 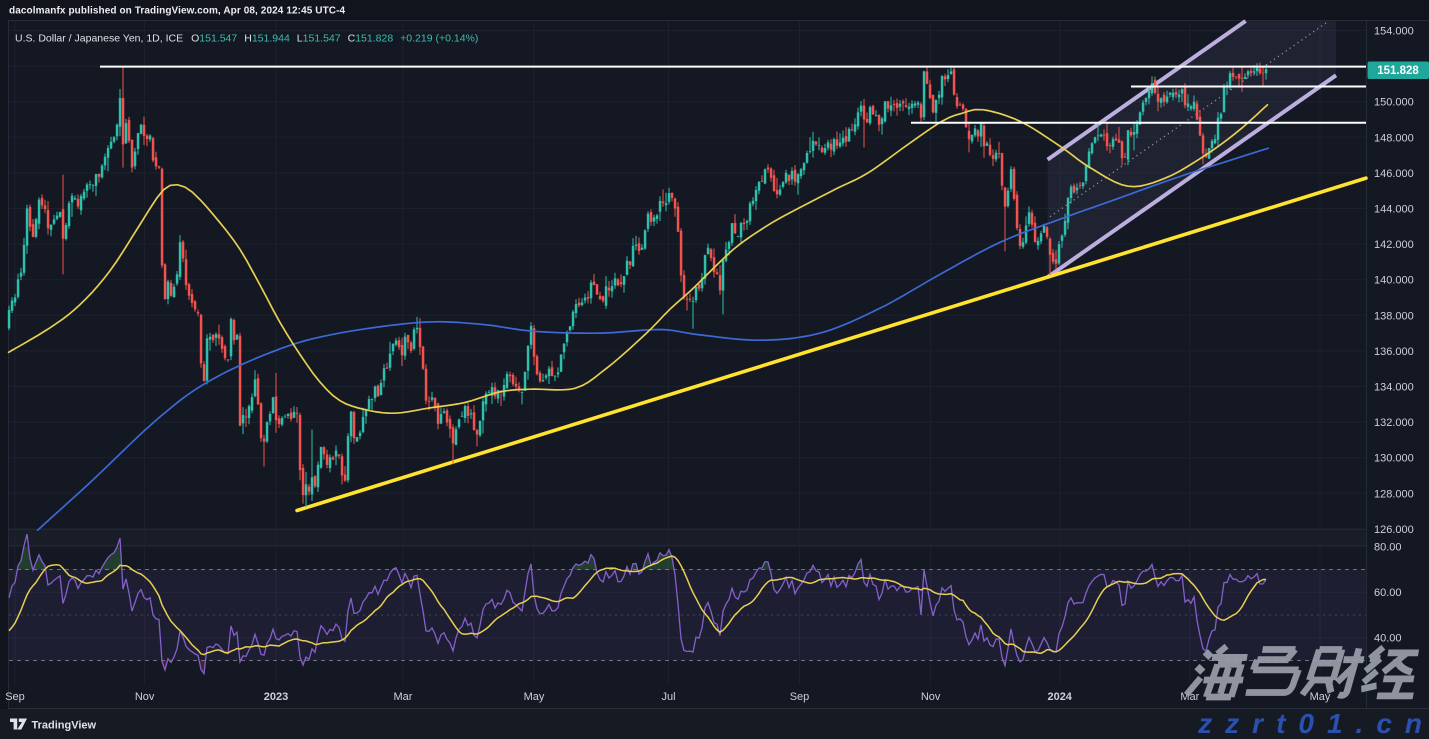 I want to click on svg-text: 126.000, so click(x=1394, y=530).